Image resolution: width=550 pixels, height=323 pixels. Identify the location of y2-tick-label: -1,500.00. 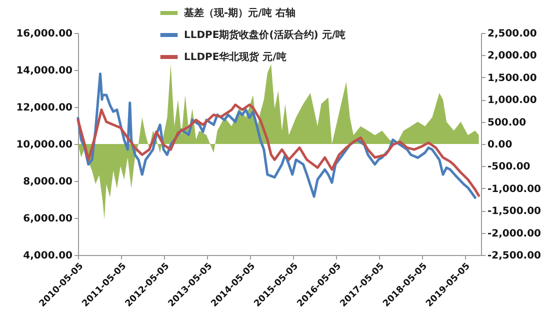
(515, 212).